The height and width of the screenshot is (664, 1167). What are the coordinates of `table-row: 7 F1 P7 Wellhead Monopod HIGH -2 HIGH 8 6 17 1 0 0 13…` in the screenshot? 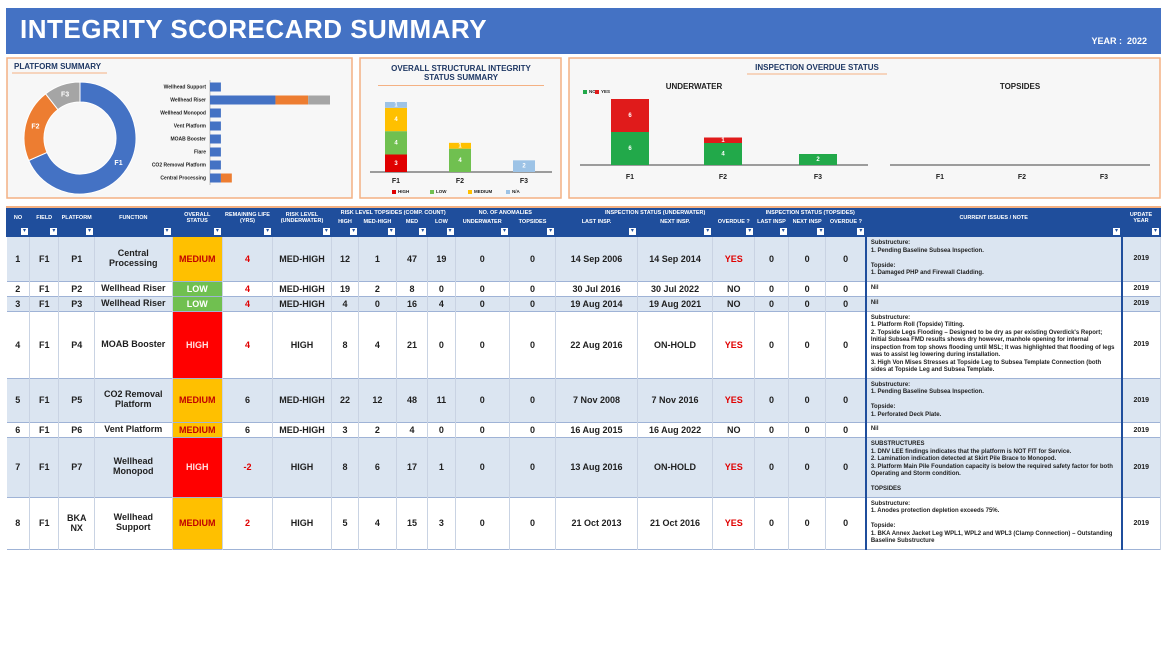 It's located at (583, 467).